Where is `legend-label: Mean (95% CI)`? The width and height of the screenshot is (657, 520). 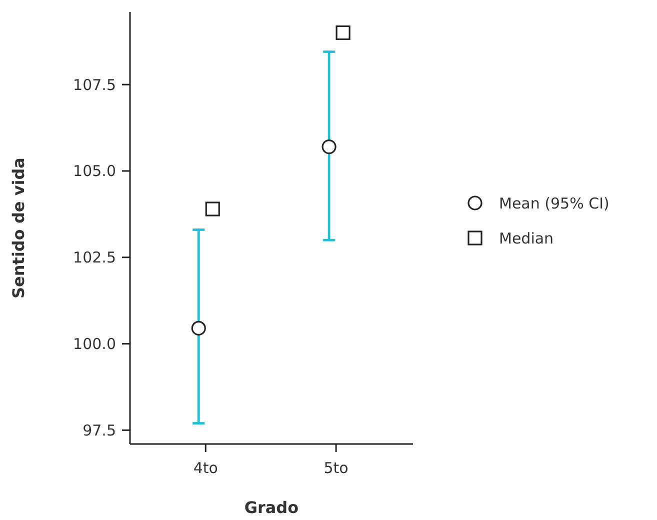
legend-label: Mean (95% CI) is located at coordinates (554, 203).